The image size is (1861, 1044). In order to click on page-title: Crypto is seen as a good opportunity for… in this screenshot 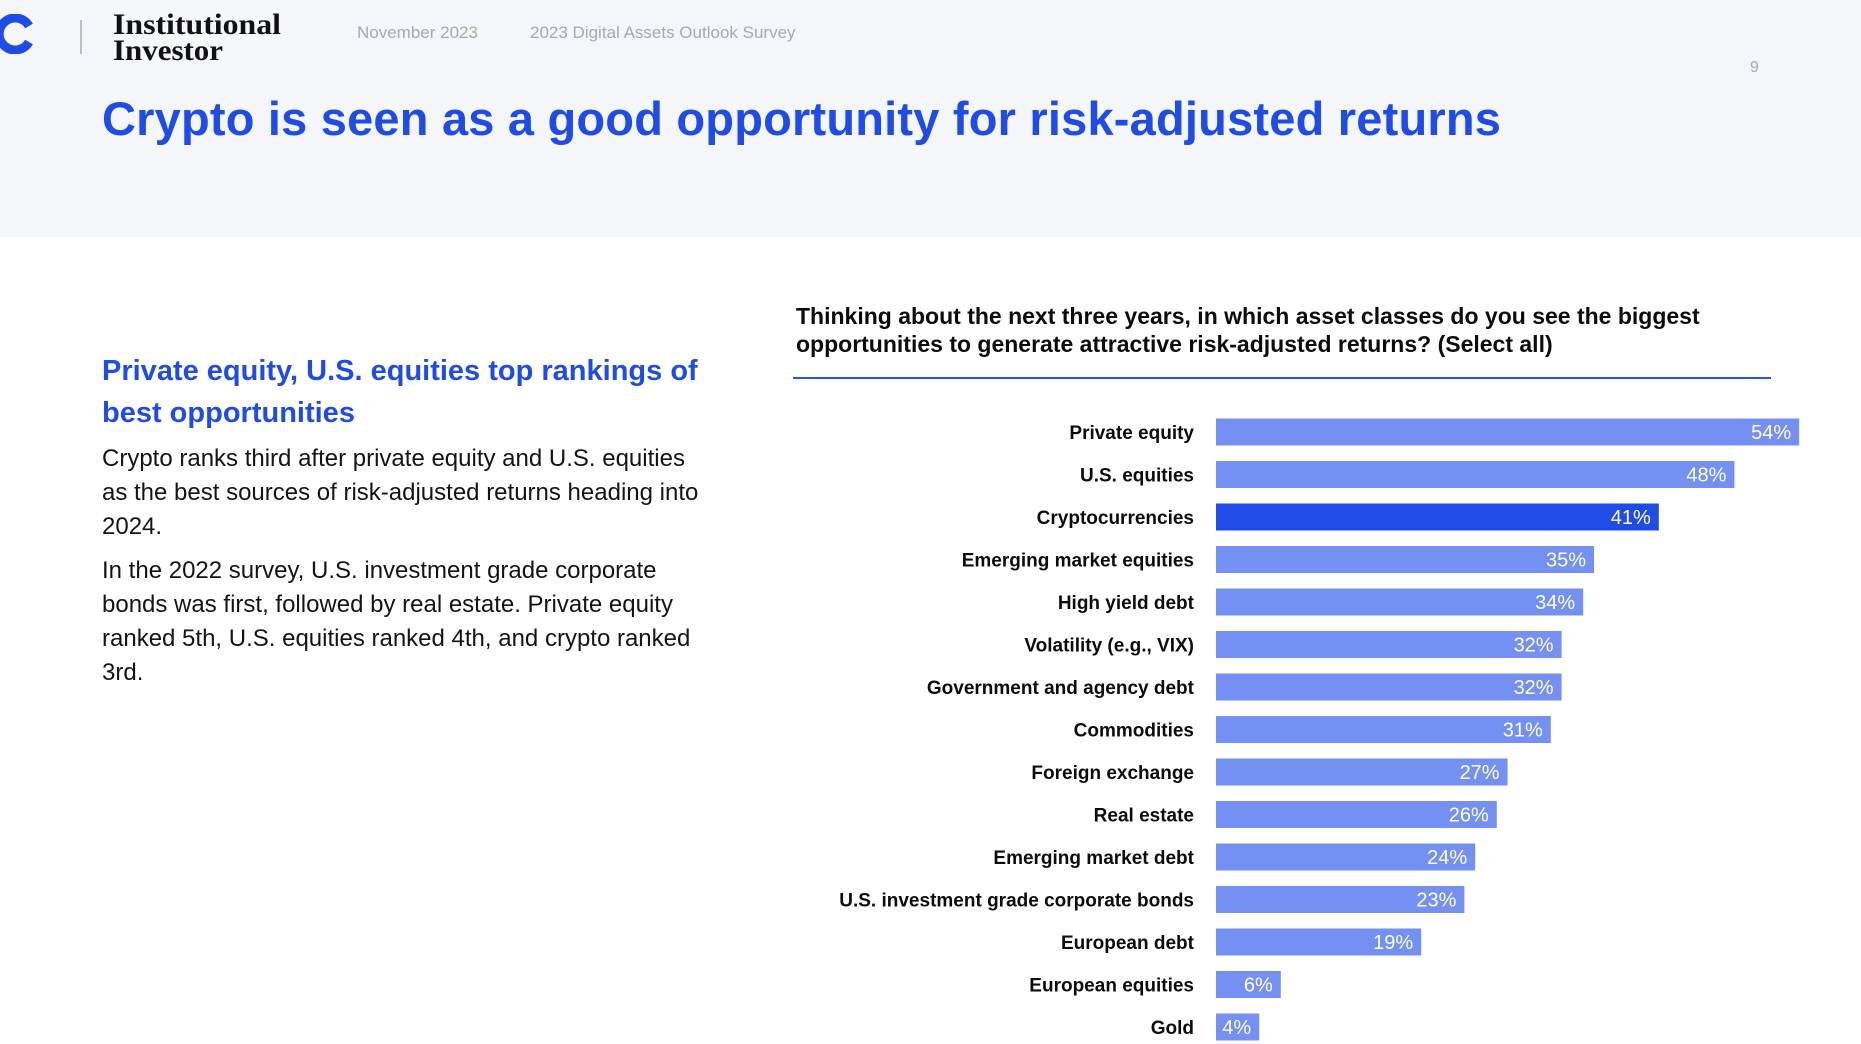, I will do `click(802, 118)`.